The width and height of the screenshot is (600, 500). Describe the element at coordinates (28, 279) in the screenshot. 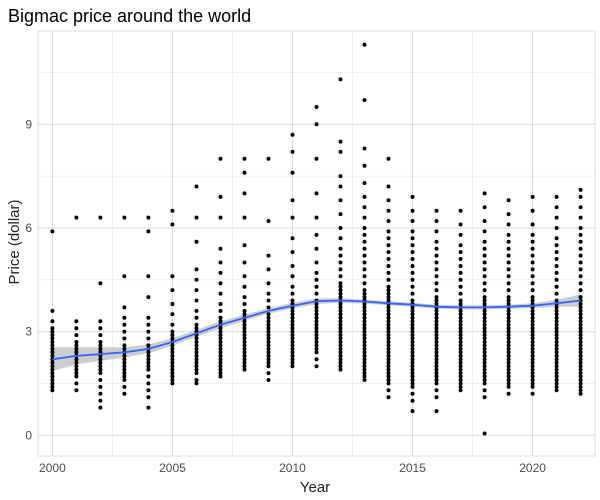

I see `y-axis-ticks: 0 3 6 9` at that location.